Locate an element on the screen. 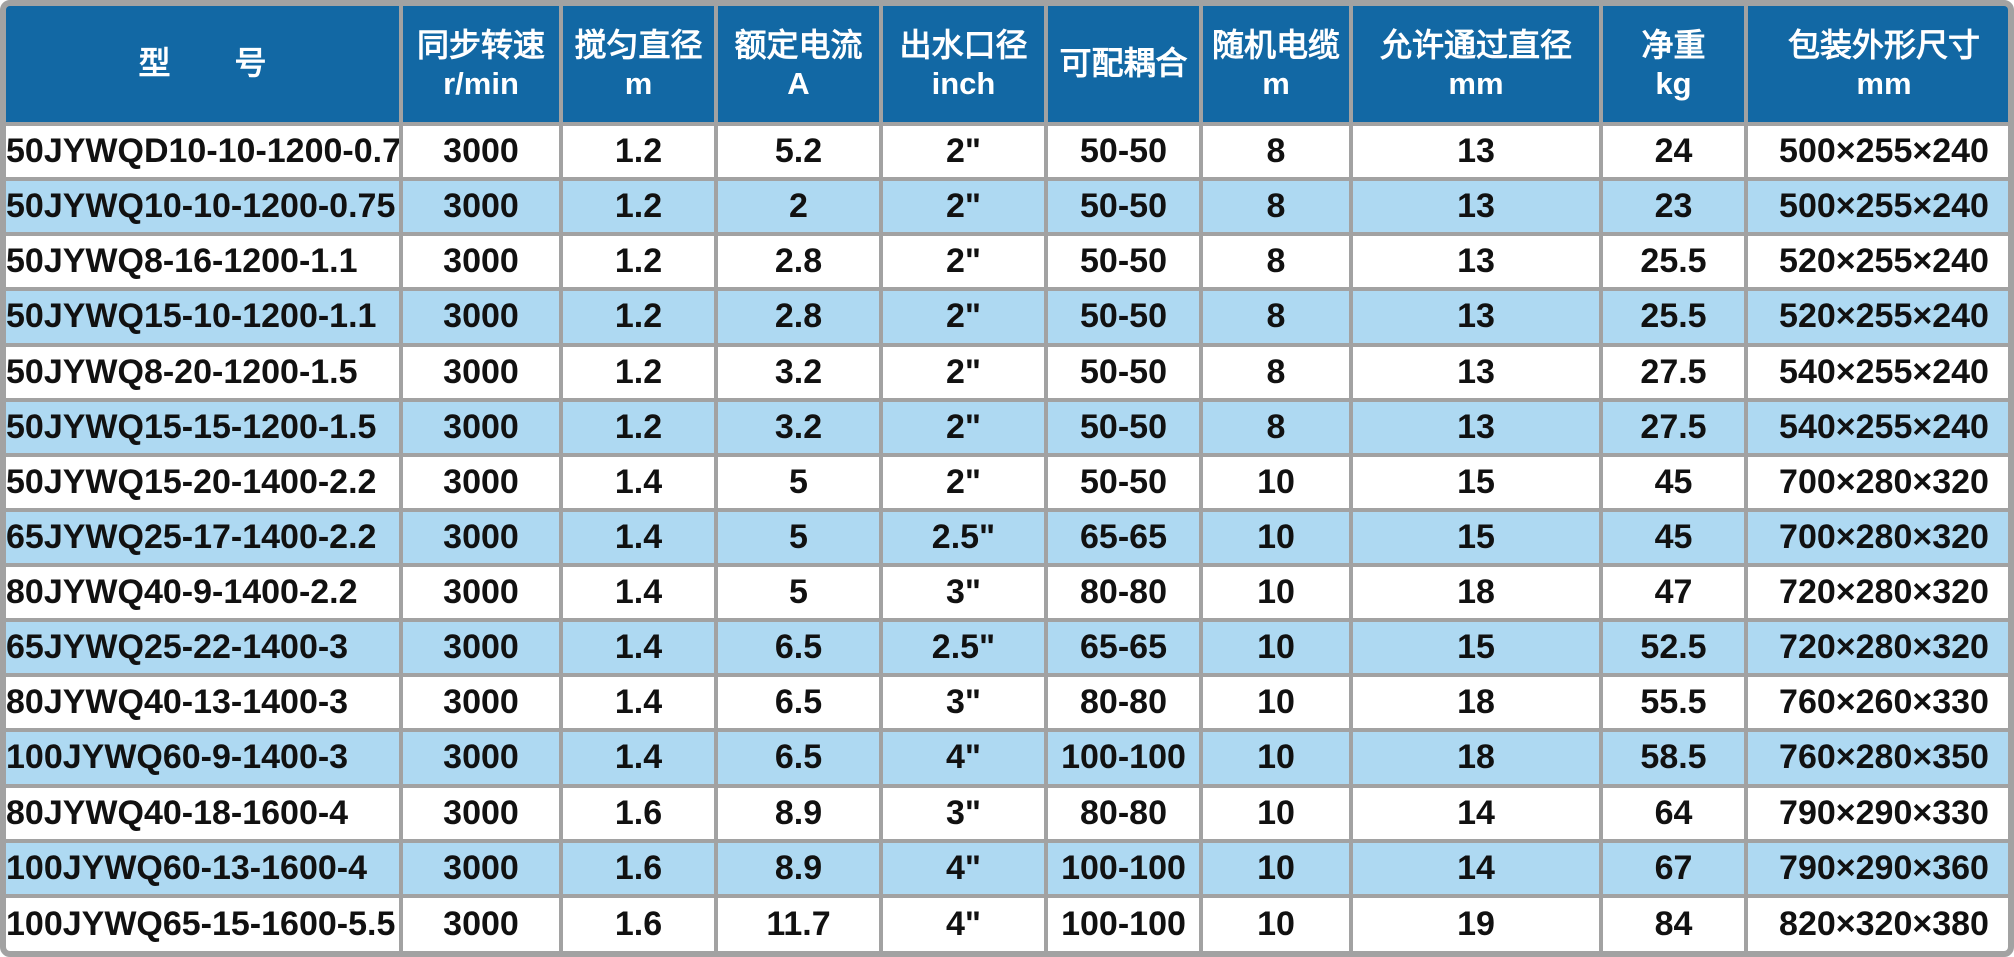 This screenshot has height=957, width=2014. table-cell: 2.5" is located at coordinates (963, 648).